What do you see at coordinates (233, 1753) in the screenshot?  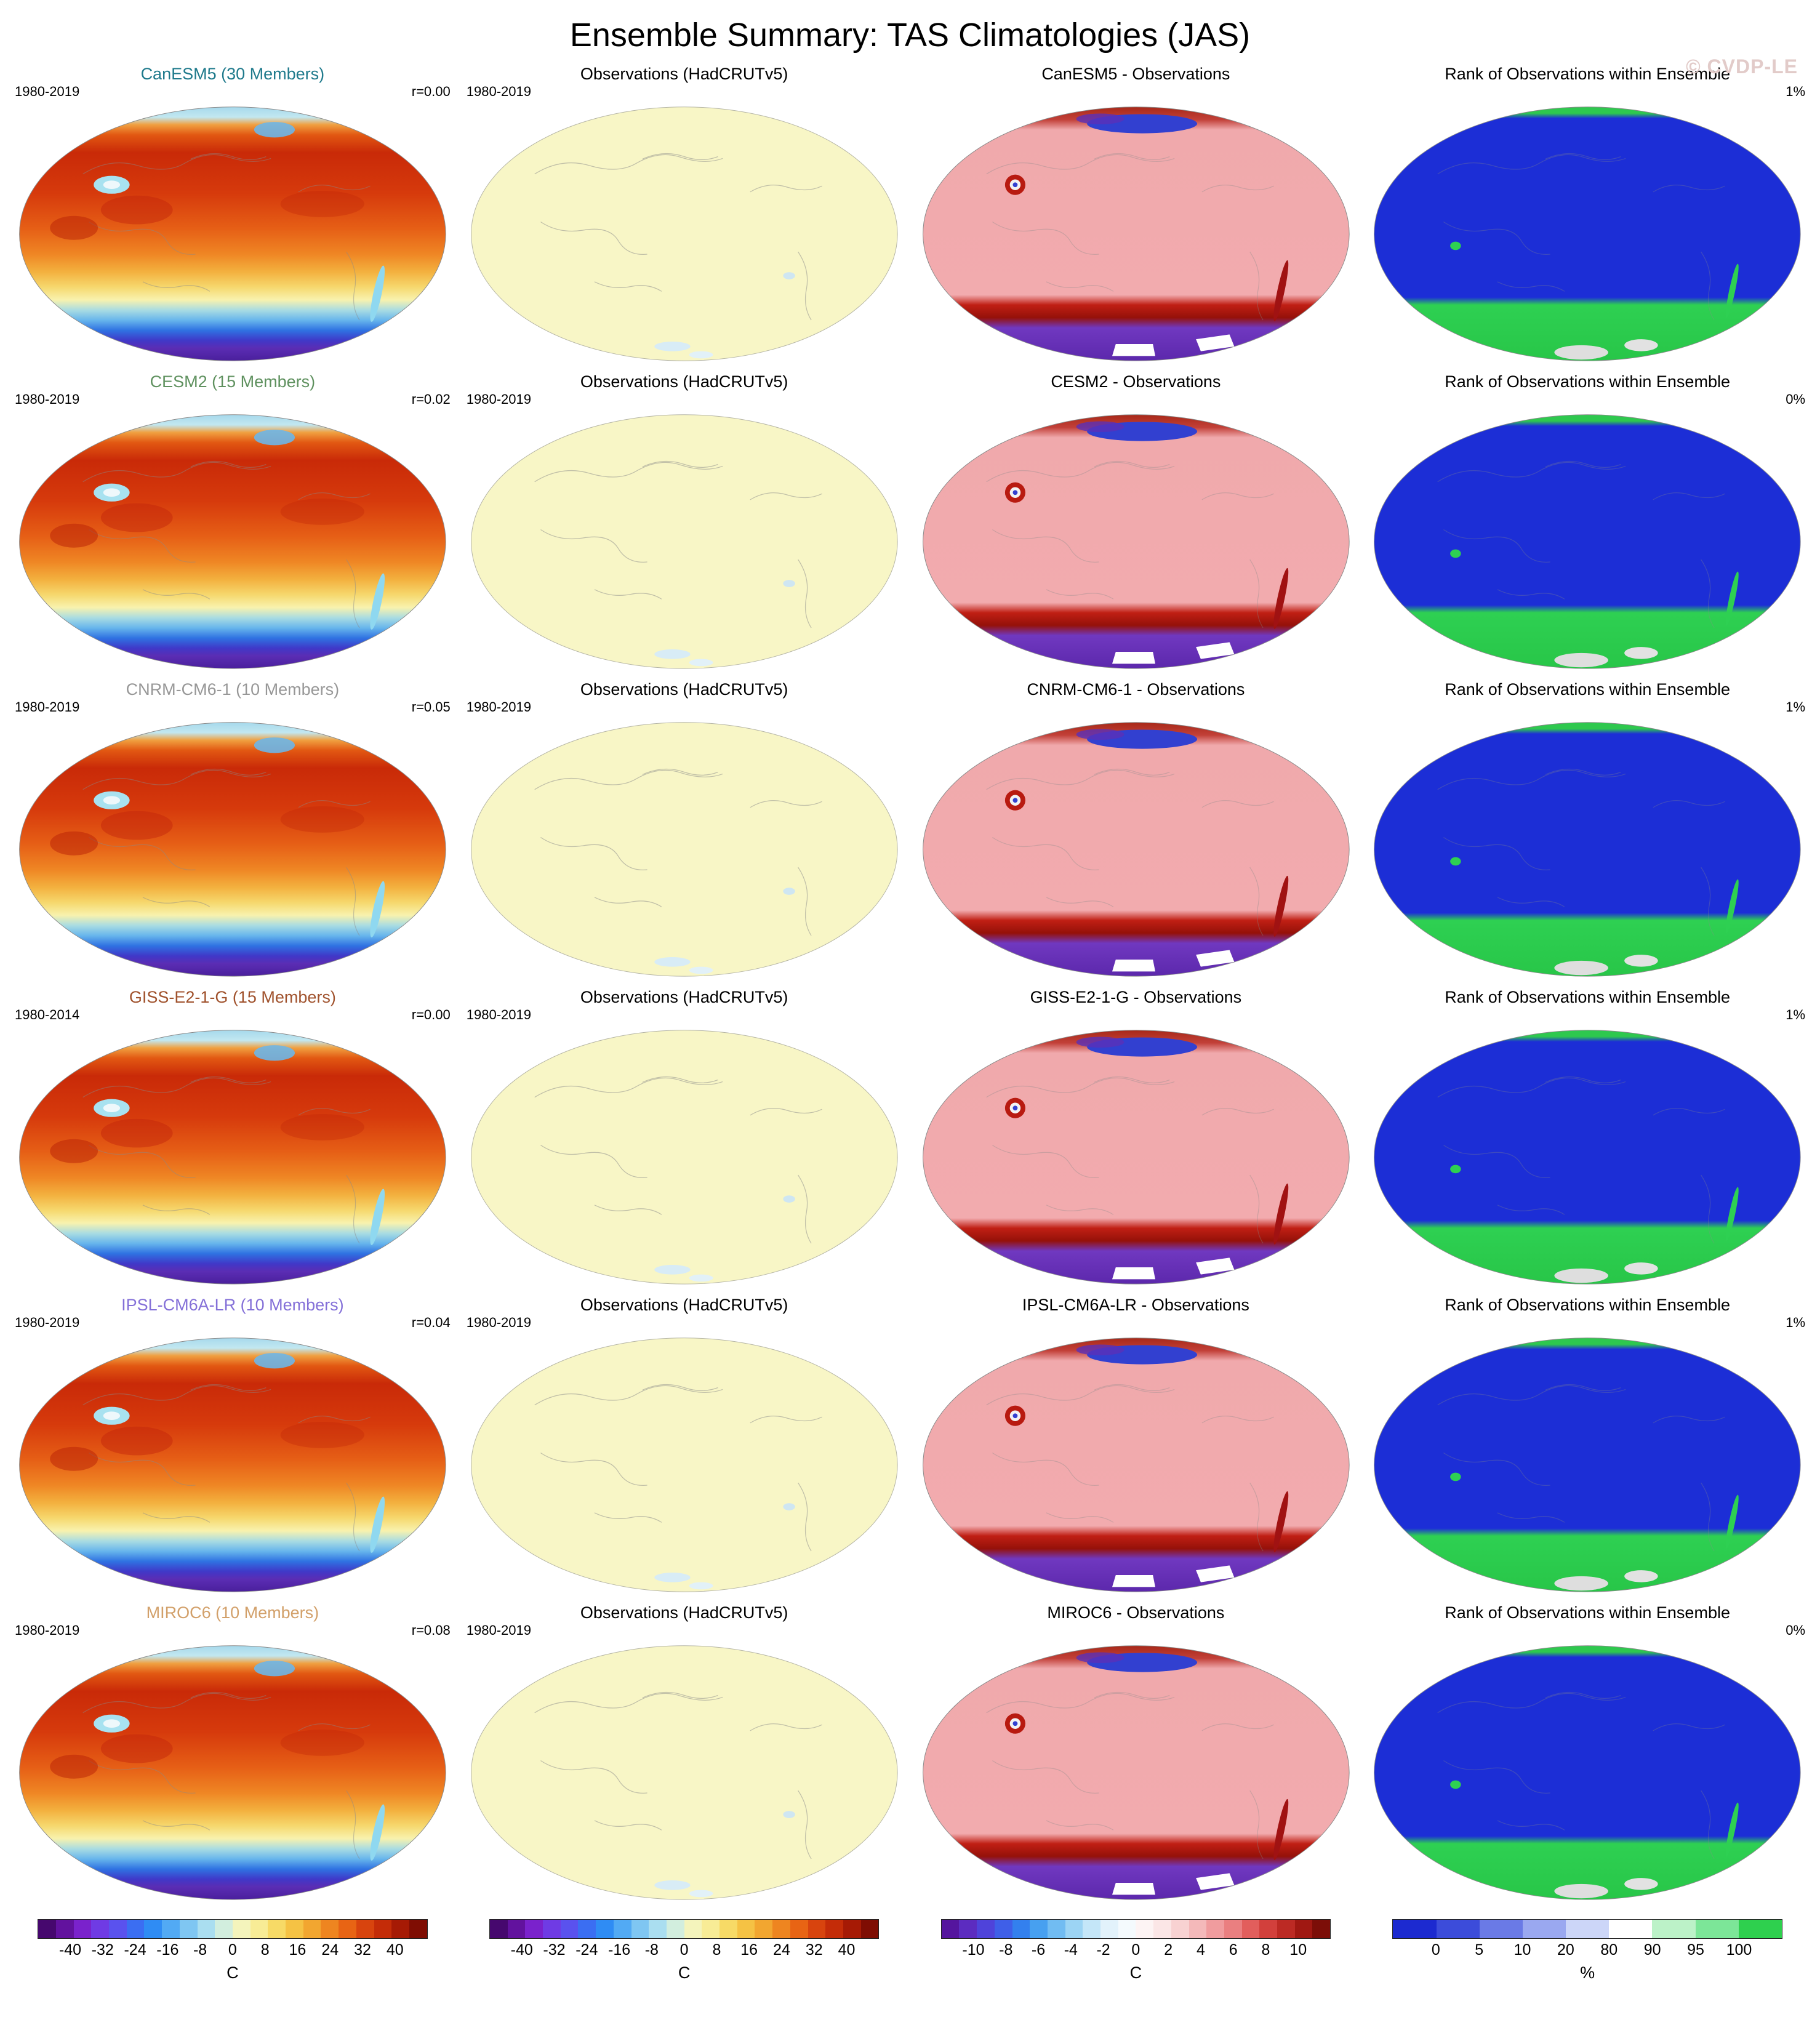 I see `panel-model-climatology: MIROC6 (10 Members) 1980-2019 r=0.08` at bounding box center [233, 1753].